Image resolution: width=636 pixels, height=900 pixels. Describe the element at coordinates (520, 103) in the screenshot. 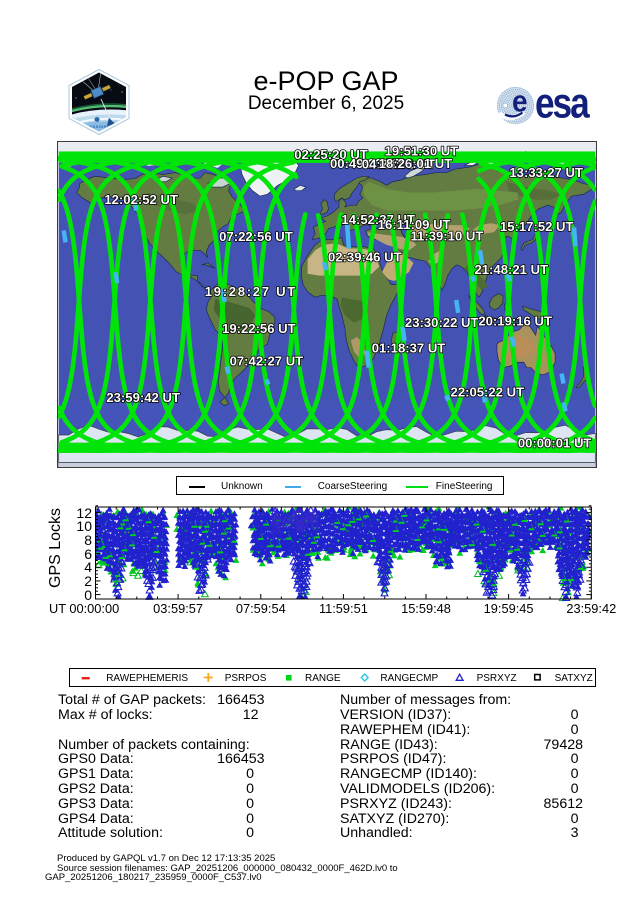

I see `svg-text: e` at that location.